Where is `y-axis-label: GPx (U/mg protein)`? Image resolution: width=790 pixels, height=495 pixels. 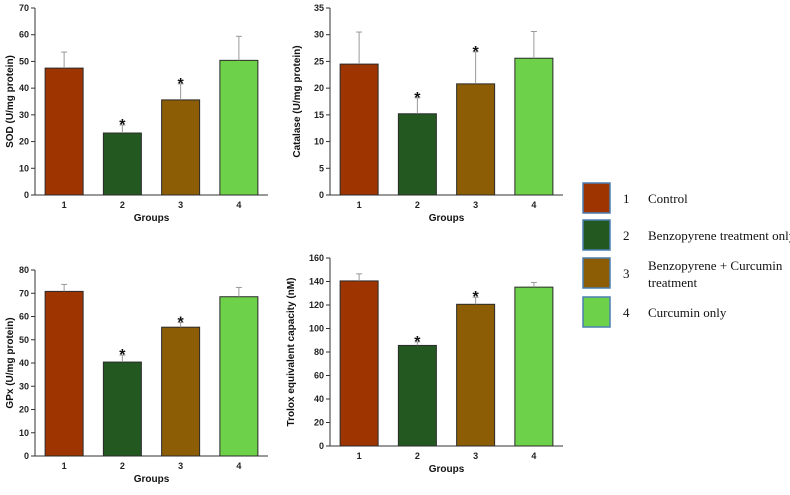 y-axis-label: GPx (U/mg protein) is located at coordinates (10, 362).